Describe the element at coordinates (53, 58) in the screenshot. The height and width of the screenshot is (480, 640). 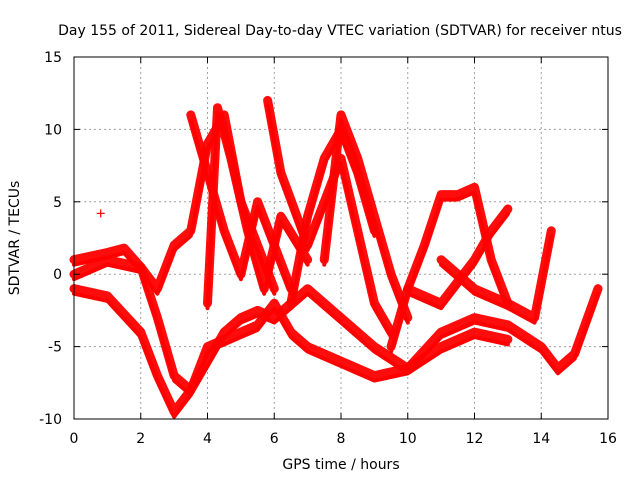
I see `y-tick-label: 15` at that location.